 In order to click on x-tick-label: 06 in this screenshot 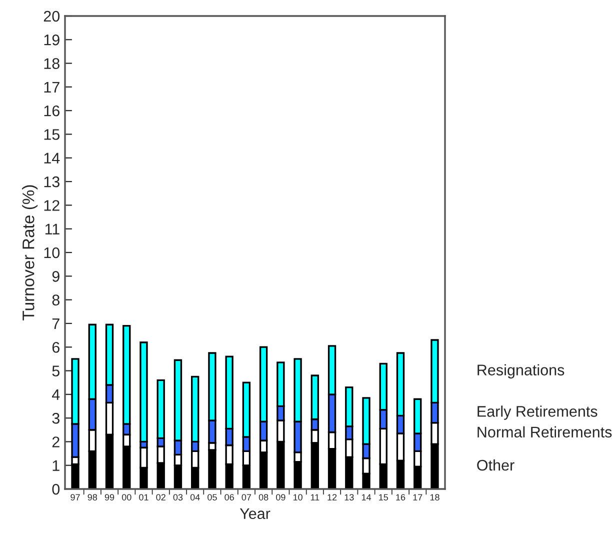, I will do `click(229, 497)`.